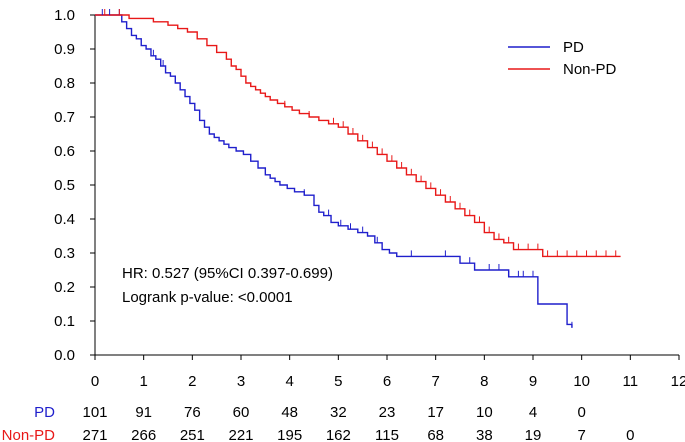 The height and width of the screenshot is (442, 685). What do you see at coordinates (95, 381) in the screenshot?
I see `x-tick-label: 0` at bounding box center [95, 381].